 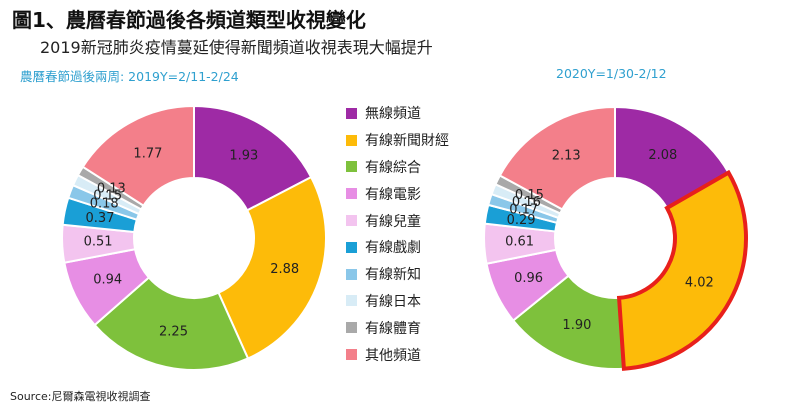 What do you see at coordinates (526, 202) in the screenshot?
I see `data-label: 0.16` at bounding box center [526, 202].